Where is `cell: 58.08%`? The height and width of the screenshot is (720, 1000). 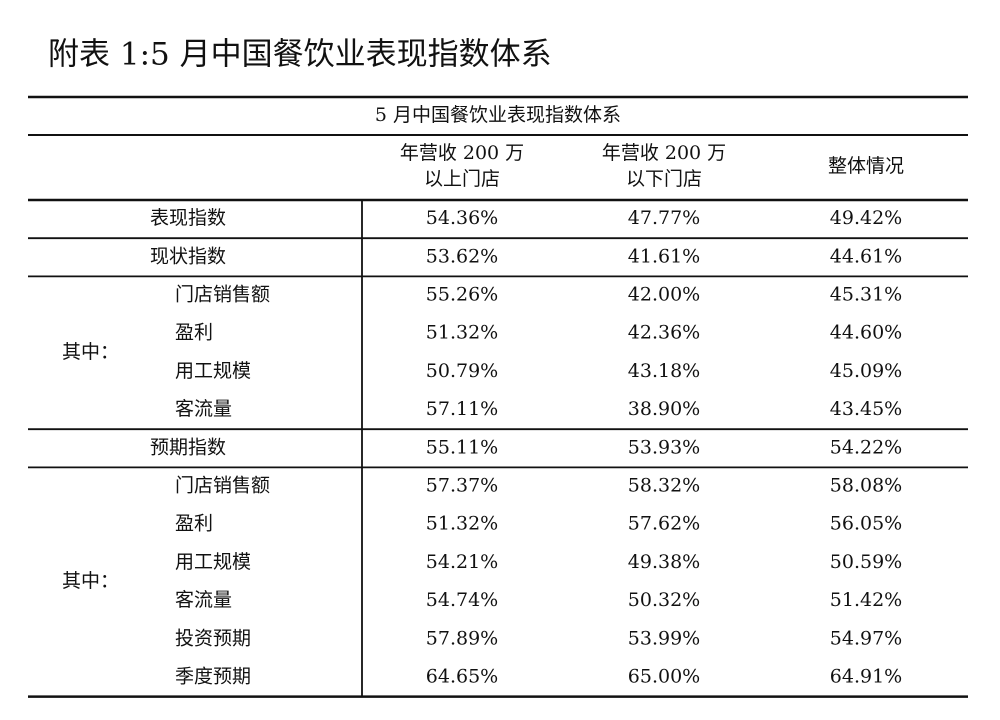 cell: 58.08% is located at coordinates (866, 486).